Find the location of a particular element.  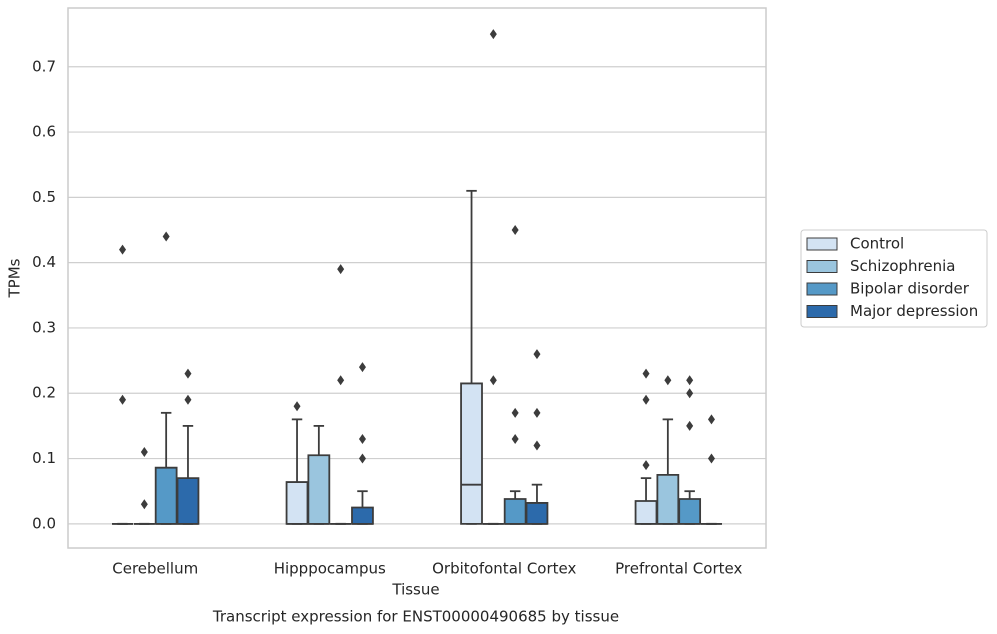

y-tick-label: 0.2 is located at coordinates (44, 393).